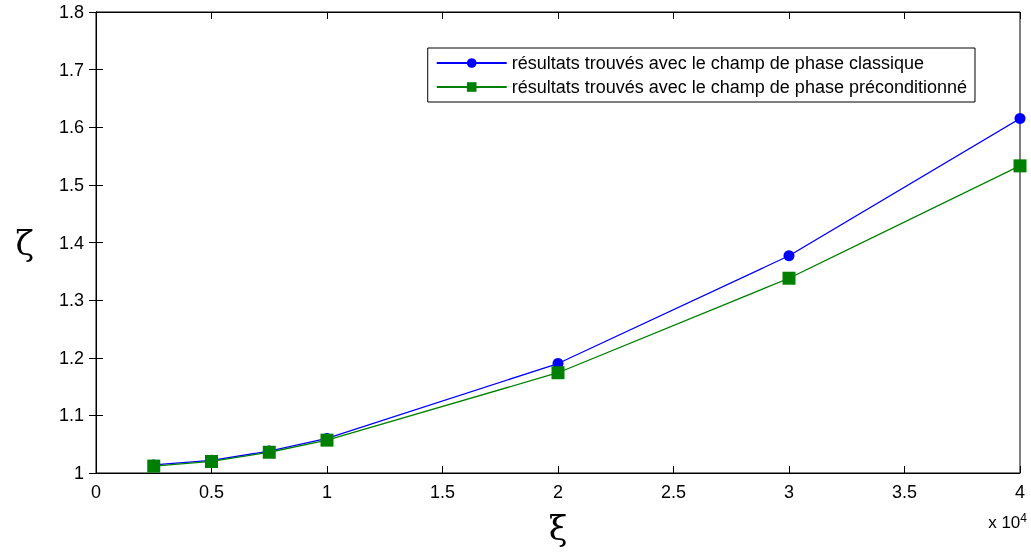 This screenshot has height=553, width=1031. I want to click on y-axis-title: ζ, so click(24, 242).